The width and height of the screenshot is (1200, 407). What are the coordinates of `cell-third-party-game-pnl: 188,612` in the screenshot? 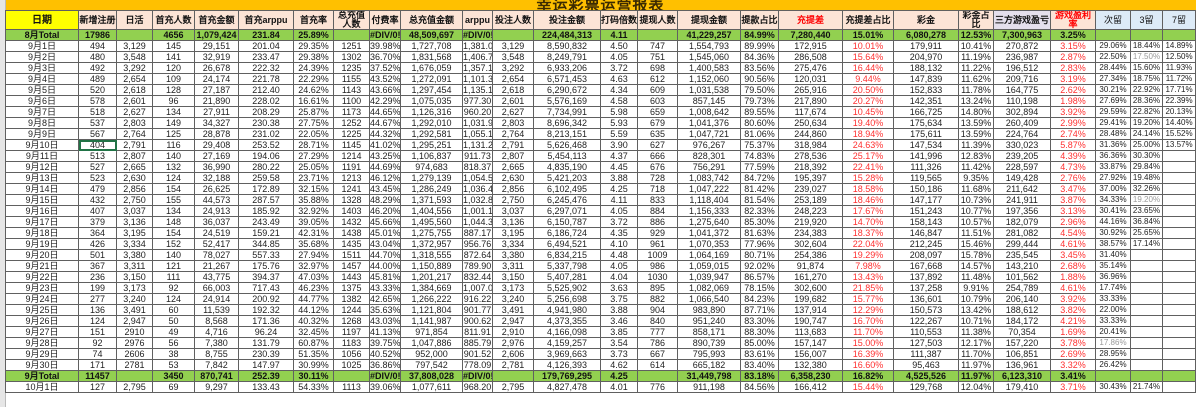 It's located at (1022, 310).